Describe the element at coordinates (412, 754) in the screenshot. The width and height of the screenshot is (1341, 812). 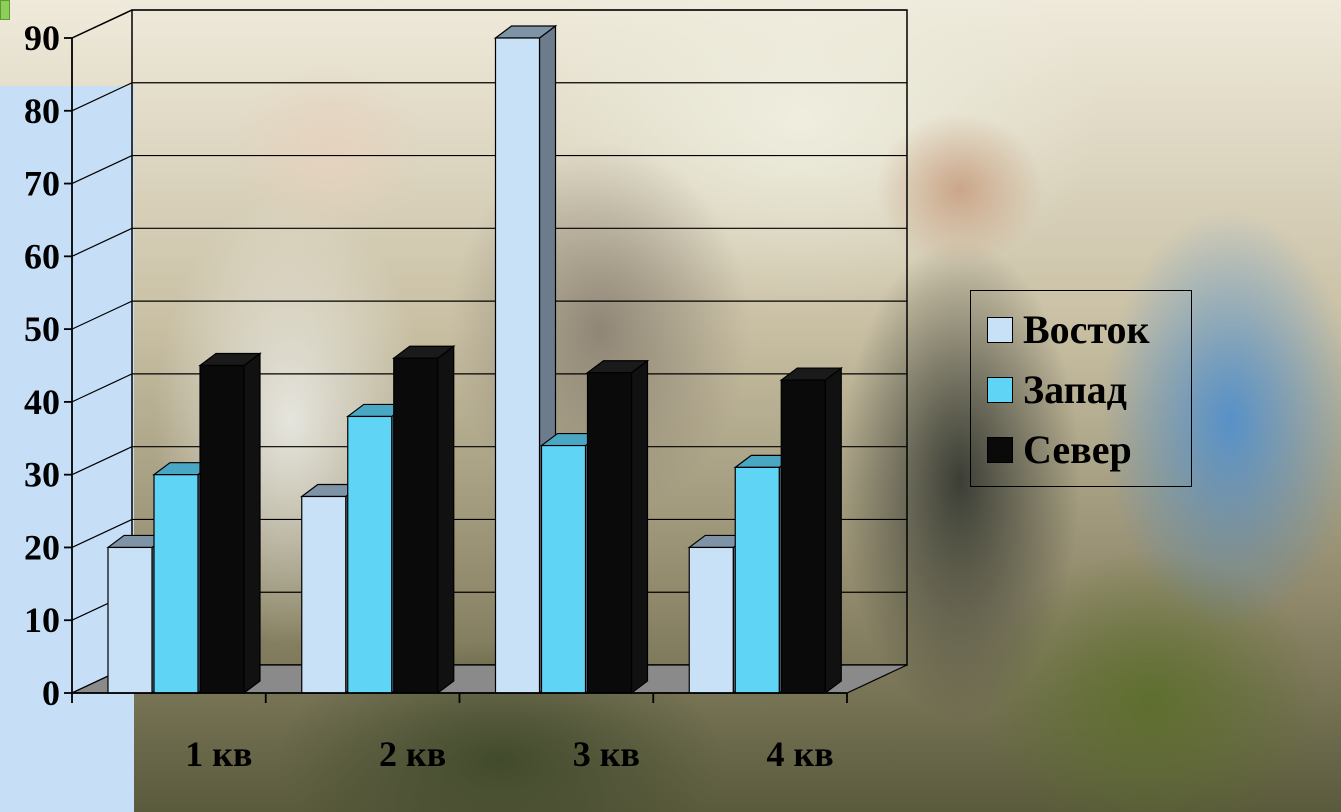
I see `x-tick-label: 2 кв` at that location.